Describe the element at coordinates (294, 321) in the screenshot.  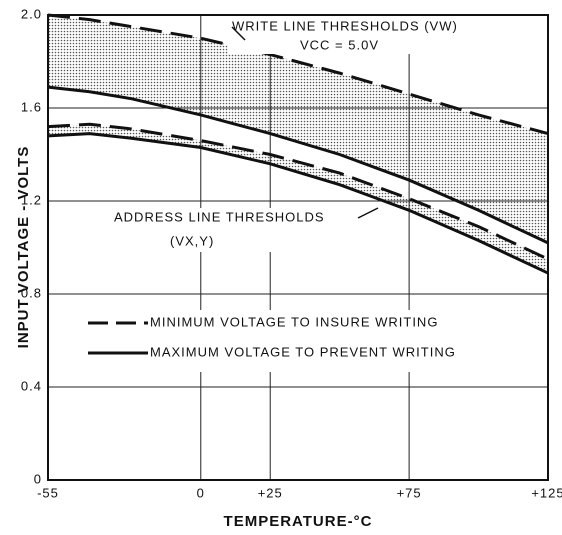
I see `legend-label: MINIMUM VOLTAGE TO INSURE WRITING` at that location.